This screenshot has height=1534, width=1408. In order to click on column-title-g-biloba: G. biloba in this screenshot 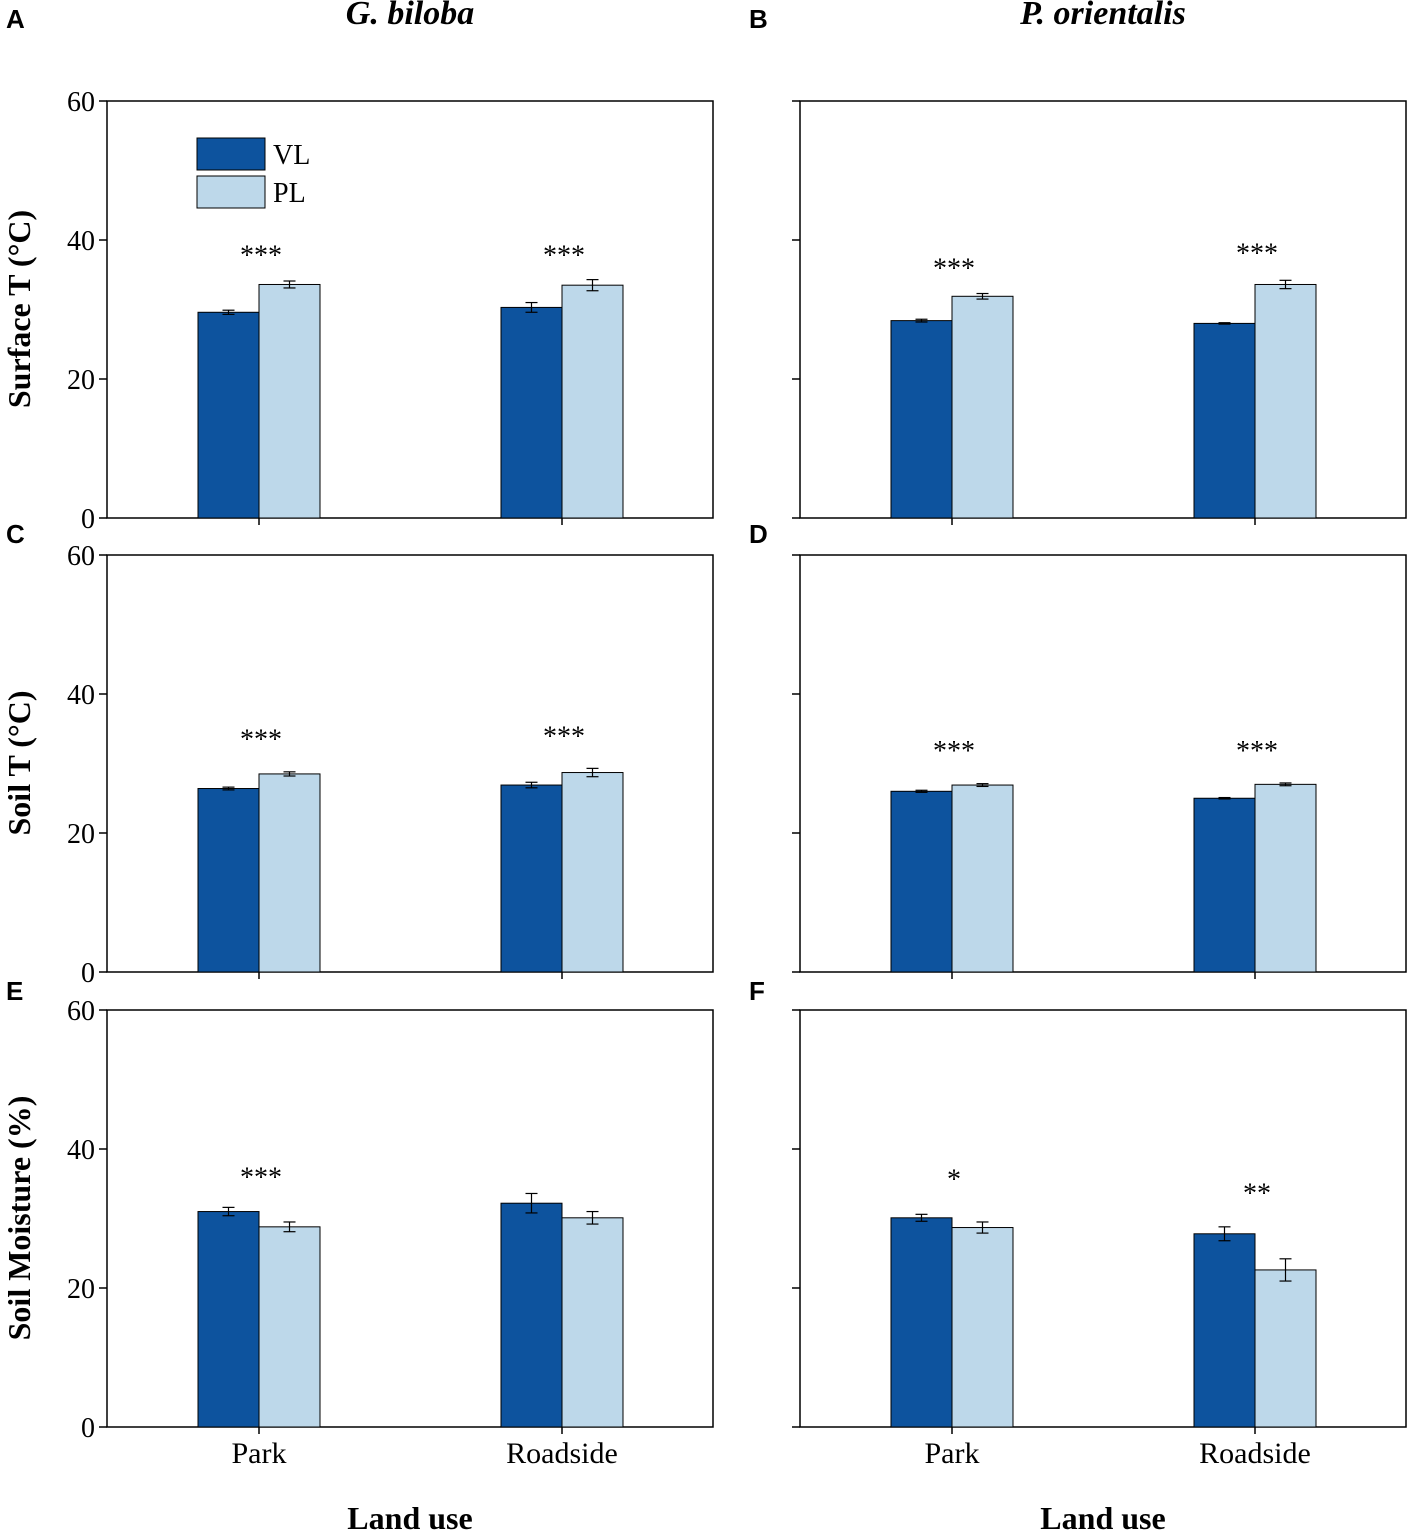, I will do `click(410, 16)`.